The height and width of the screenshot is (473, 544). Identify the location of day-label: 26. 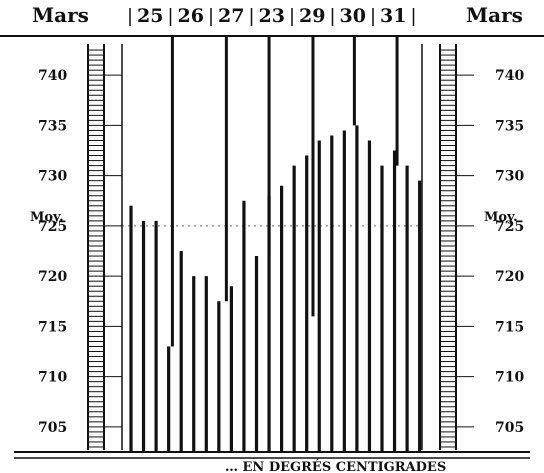
(191, 16).